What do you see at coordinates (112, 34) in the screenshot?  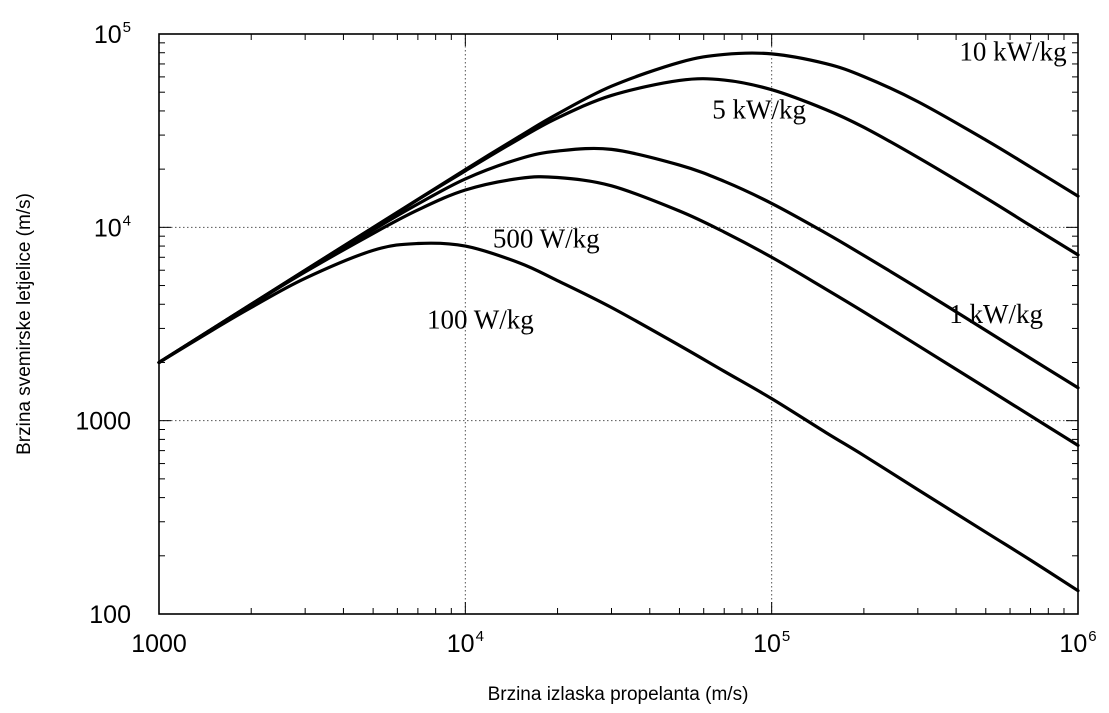 I see `y-tick-label: 10⁵` at bounding box center [112, 34].